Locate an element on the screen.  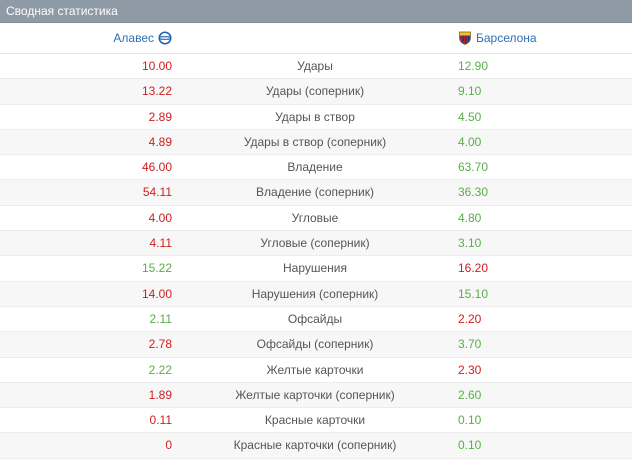
stat-label: Нарушения is located at coordinates (314, 268).